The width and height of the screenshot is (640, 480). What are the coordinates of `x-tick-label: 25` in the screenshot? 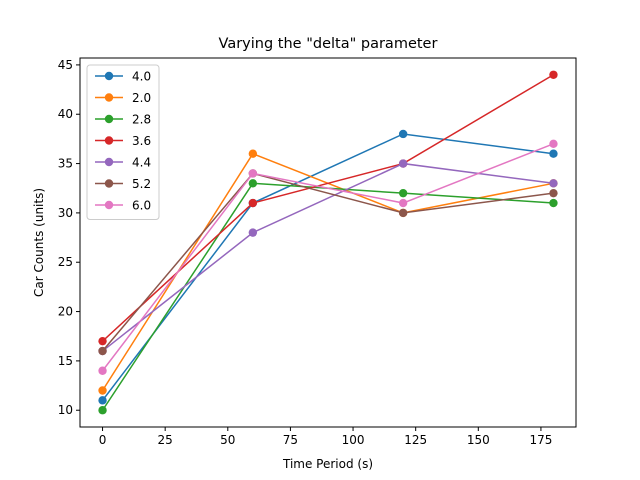 It's located at (165, 440).